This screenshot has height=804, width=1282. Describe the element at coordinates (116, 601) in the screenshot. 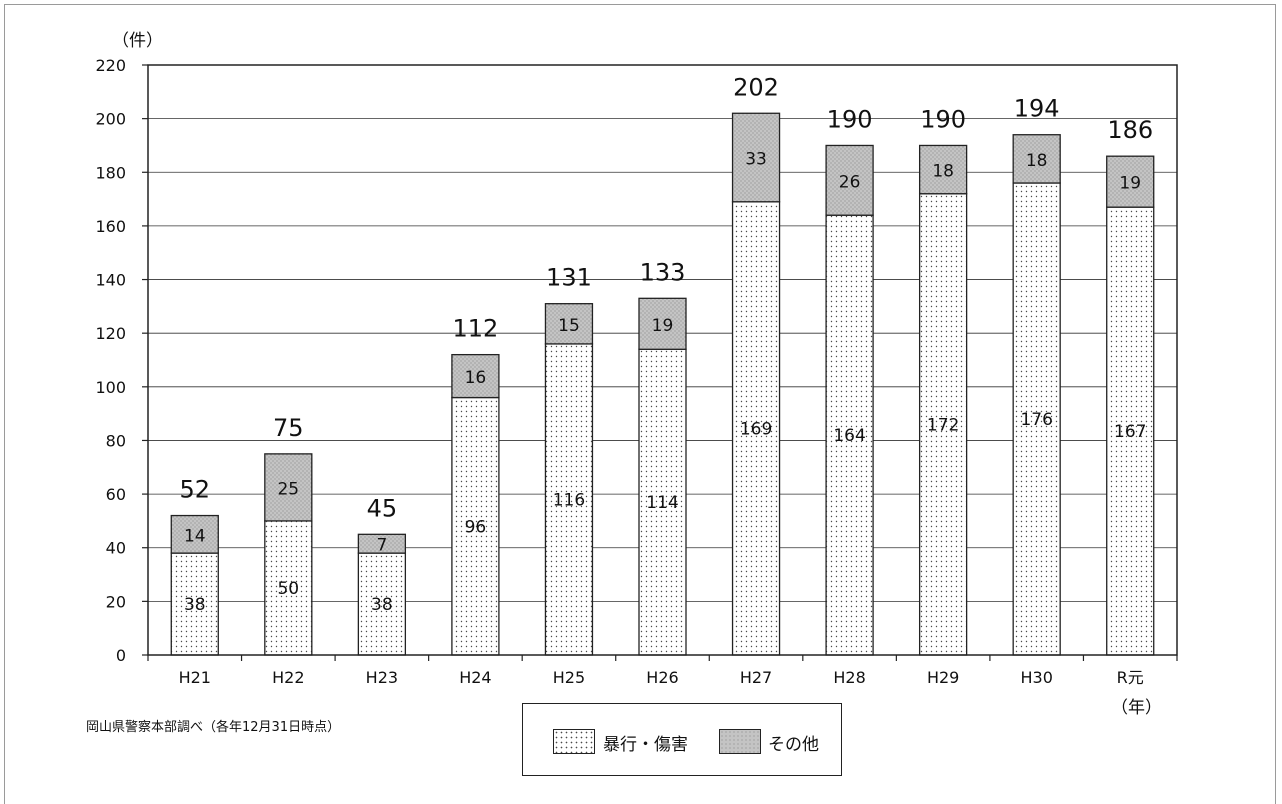

I see `y-tick-label: 20` at that location.